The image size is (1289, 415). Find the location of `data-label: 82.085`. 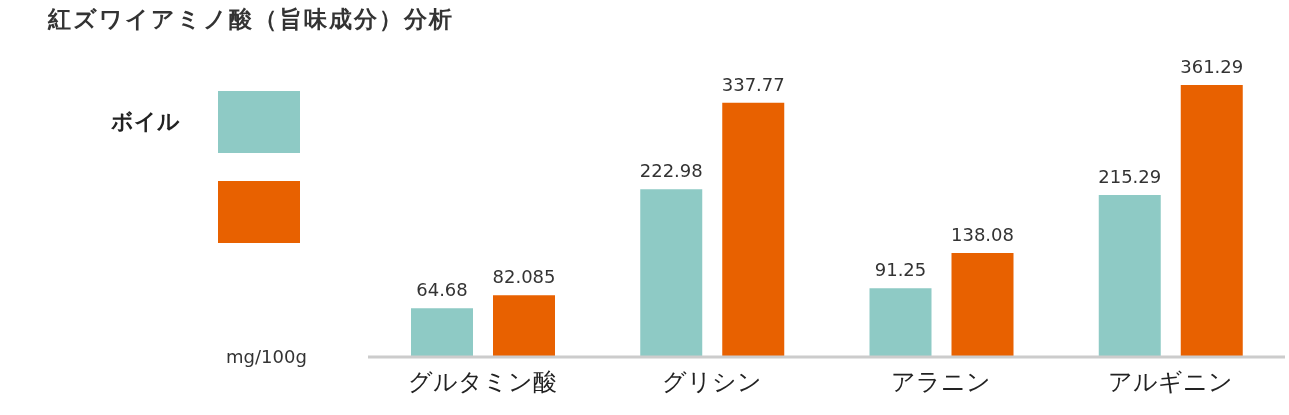

data-label: 82.085 is located at coordinates (524, 277).